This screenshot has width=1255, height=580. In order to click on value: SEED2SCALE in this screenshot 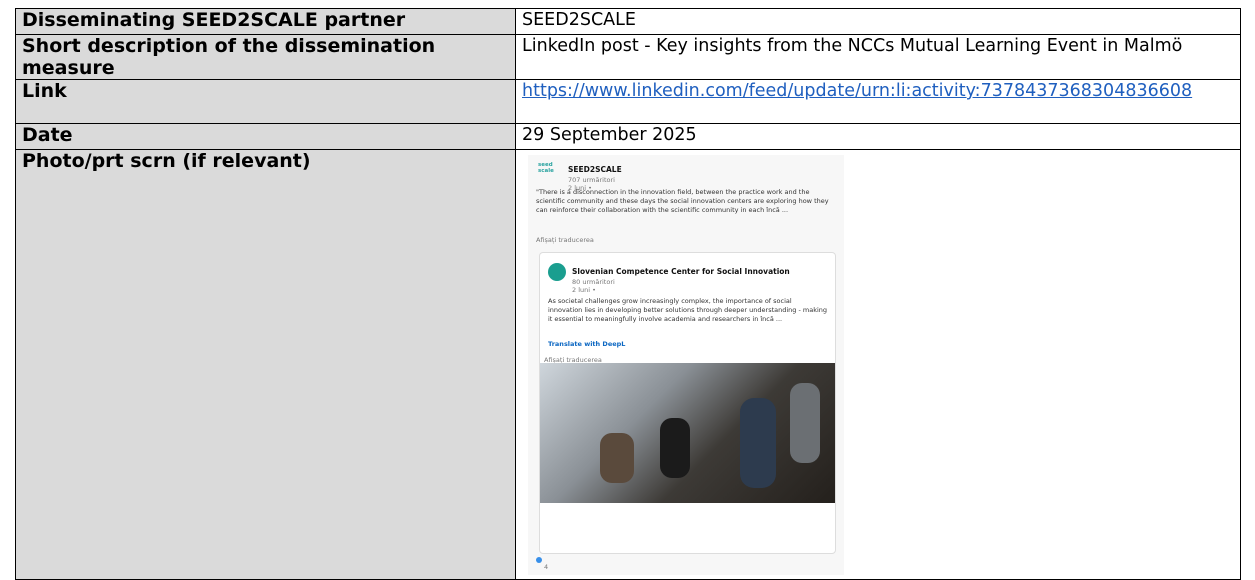, I will do `click(878, 21)`.